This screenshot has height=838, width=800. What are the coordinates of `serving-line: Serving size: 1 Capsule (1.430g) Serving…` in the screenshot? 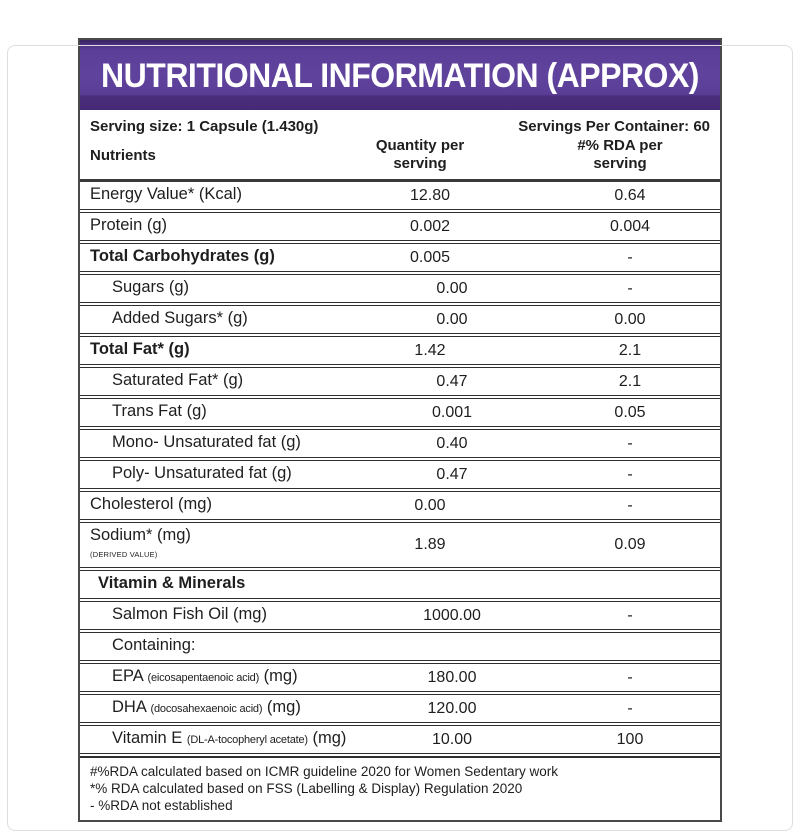 It's located at (400, 126).